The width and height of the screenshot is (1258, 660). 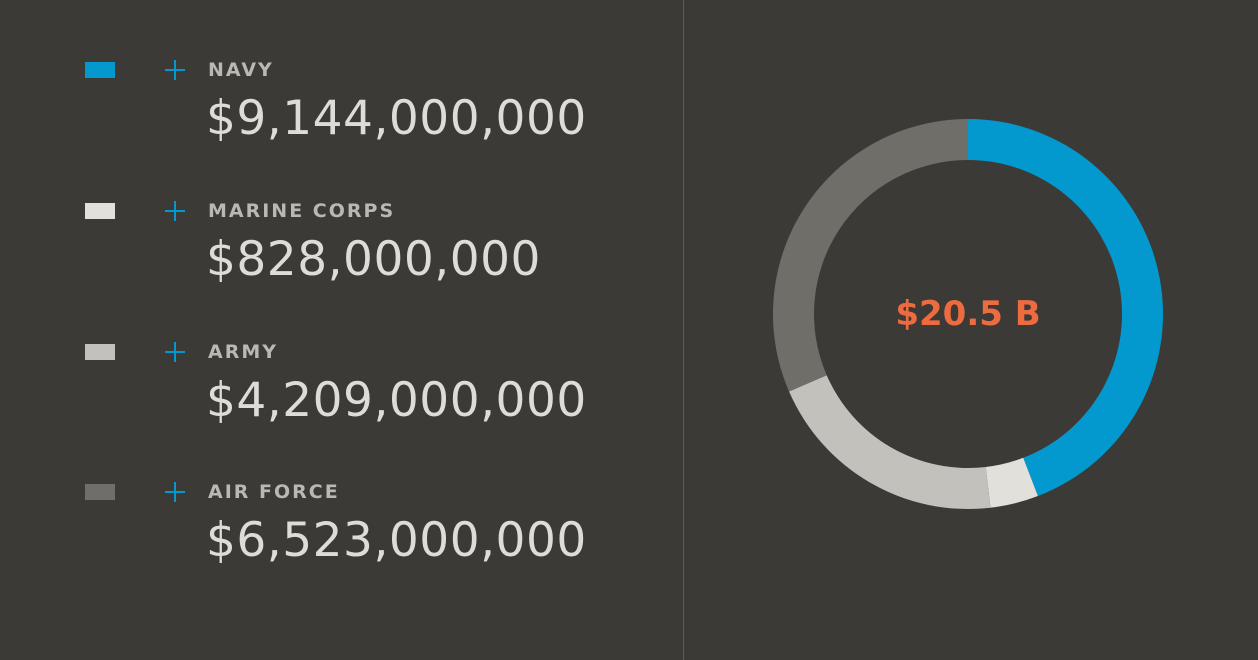 I want to click on legend-item-army: ARMY $4,209,000,000, so click(x=341, y=392).